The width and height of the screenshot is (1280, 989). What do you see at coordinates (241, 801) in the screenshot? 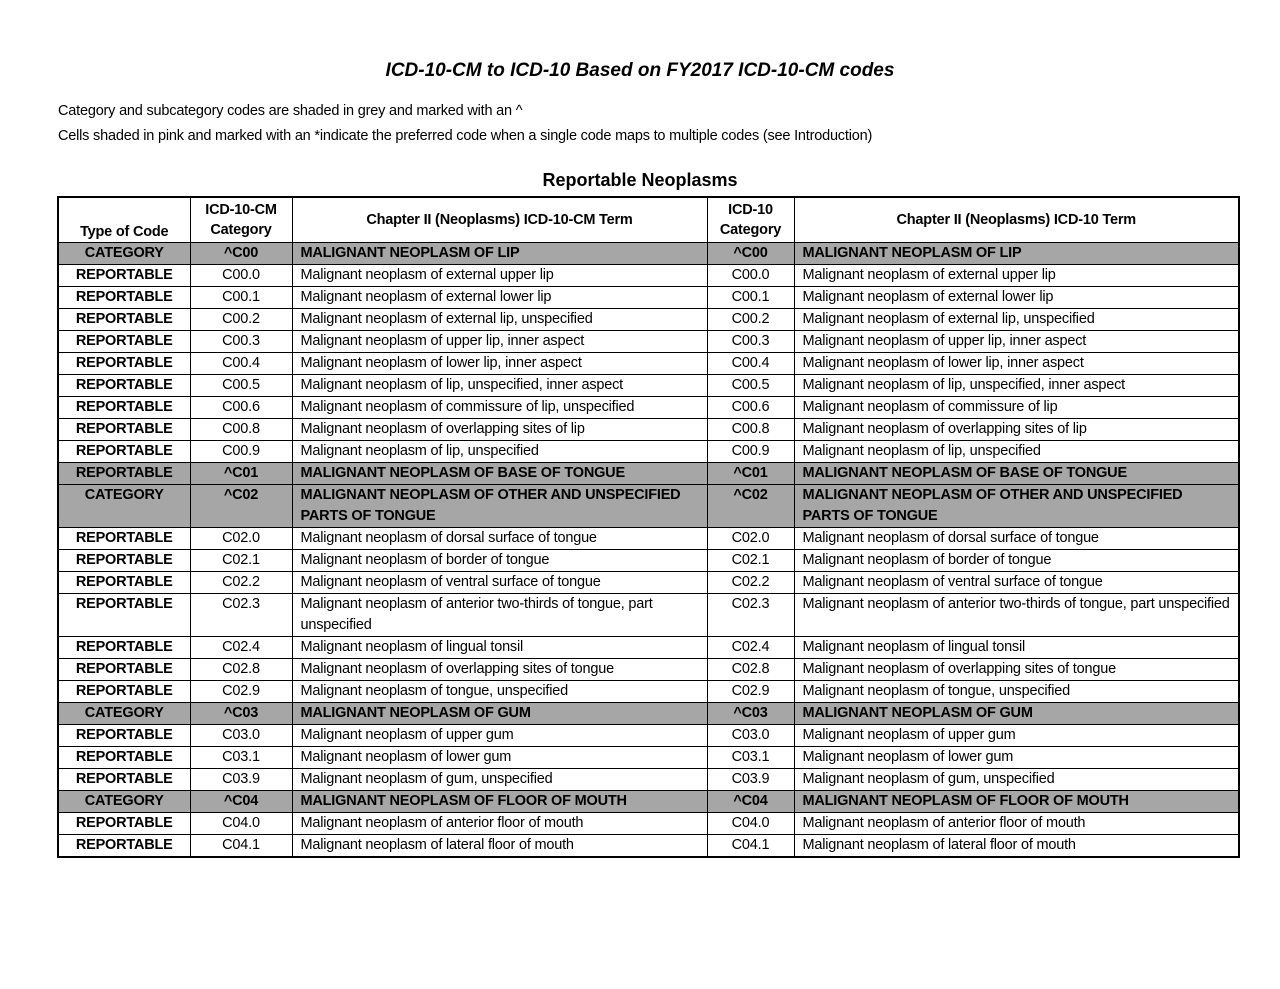
I see `cm-code-cell: ^C04` at bounding box center [241, 801].